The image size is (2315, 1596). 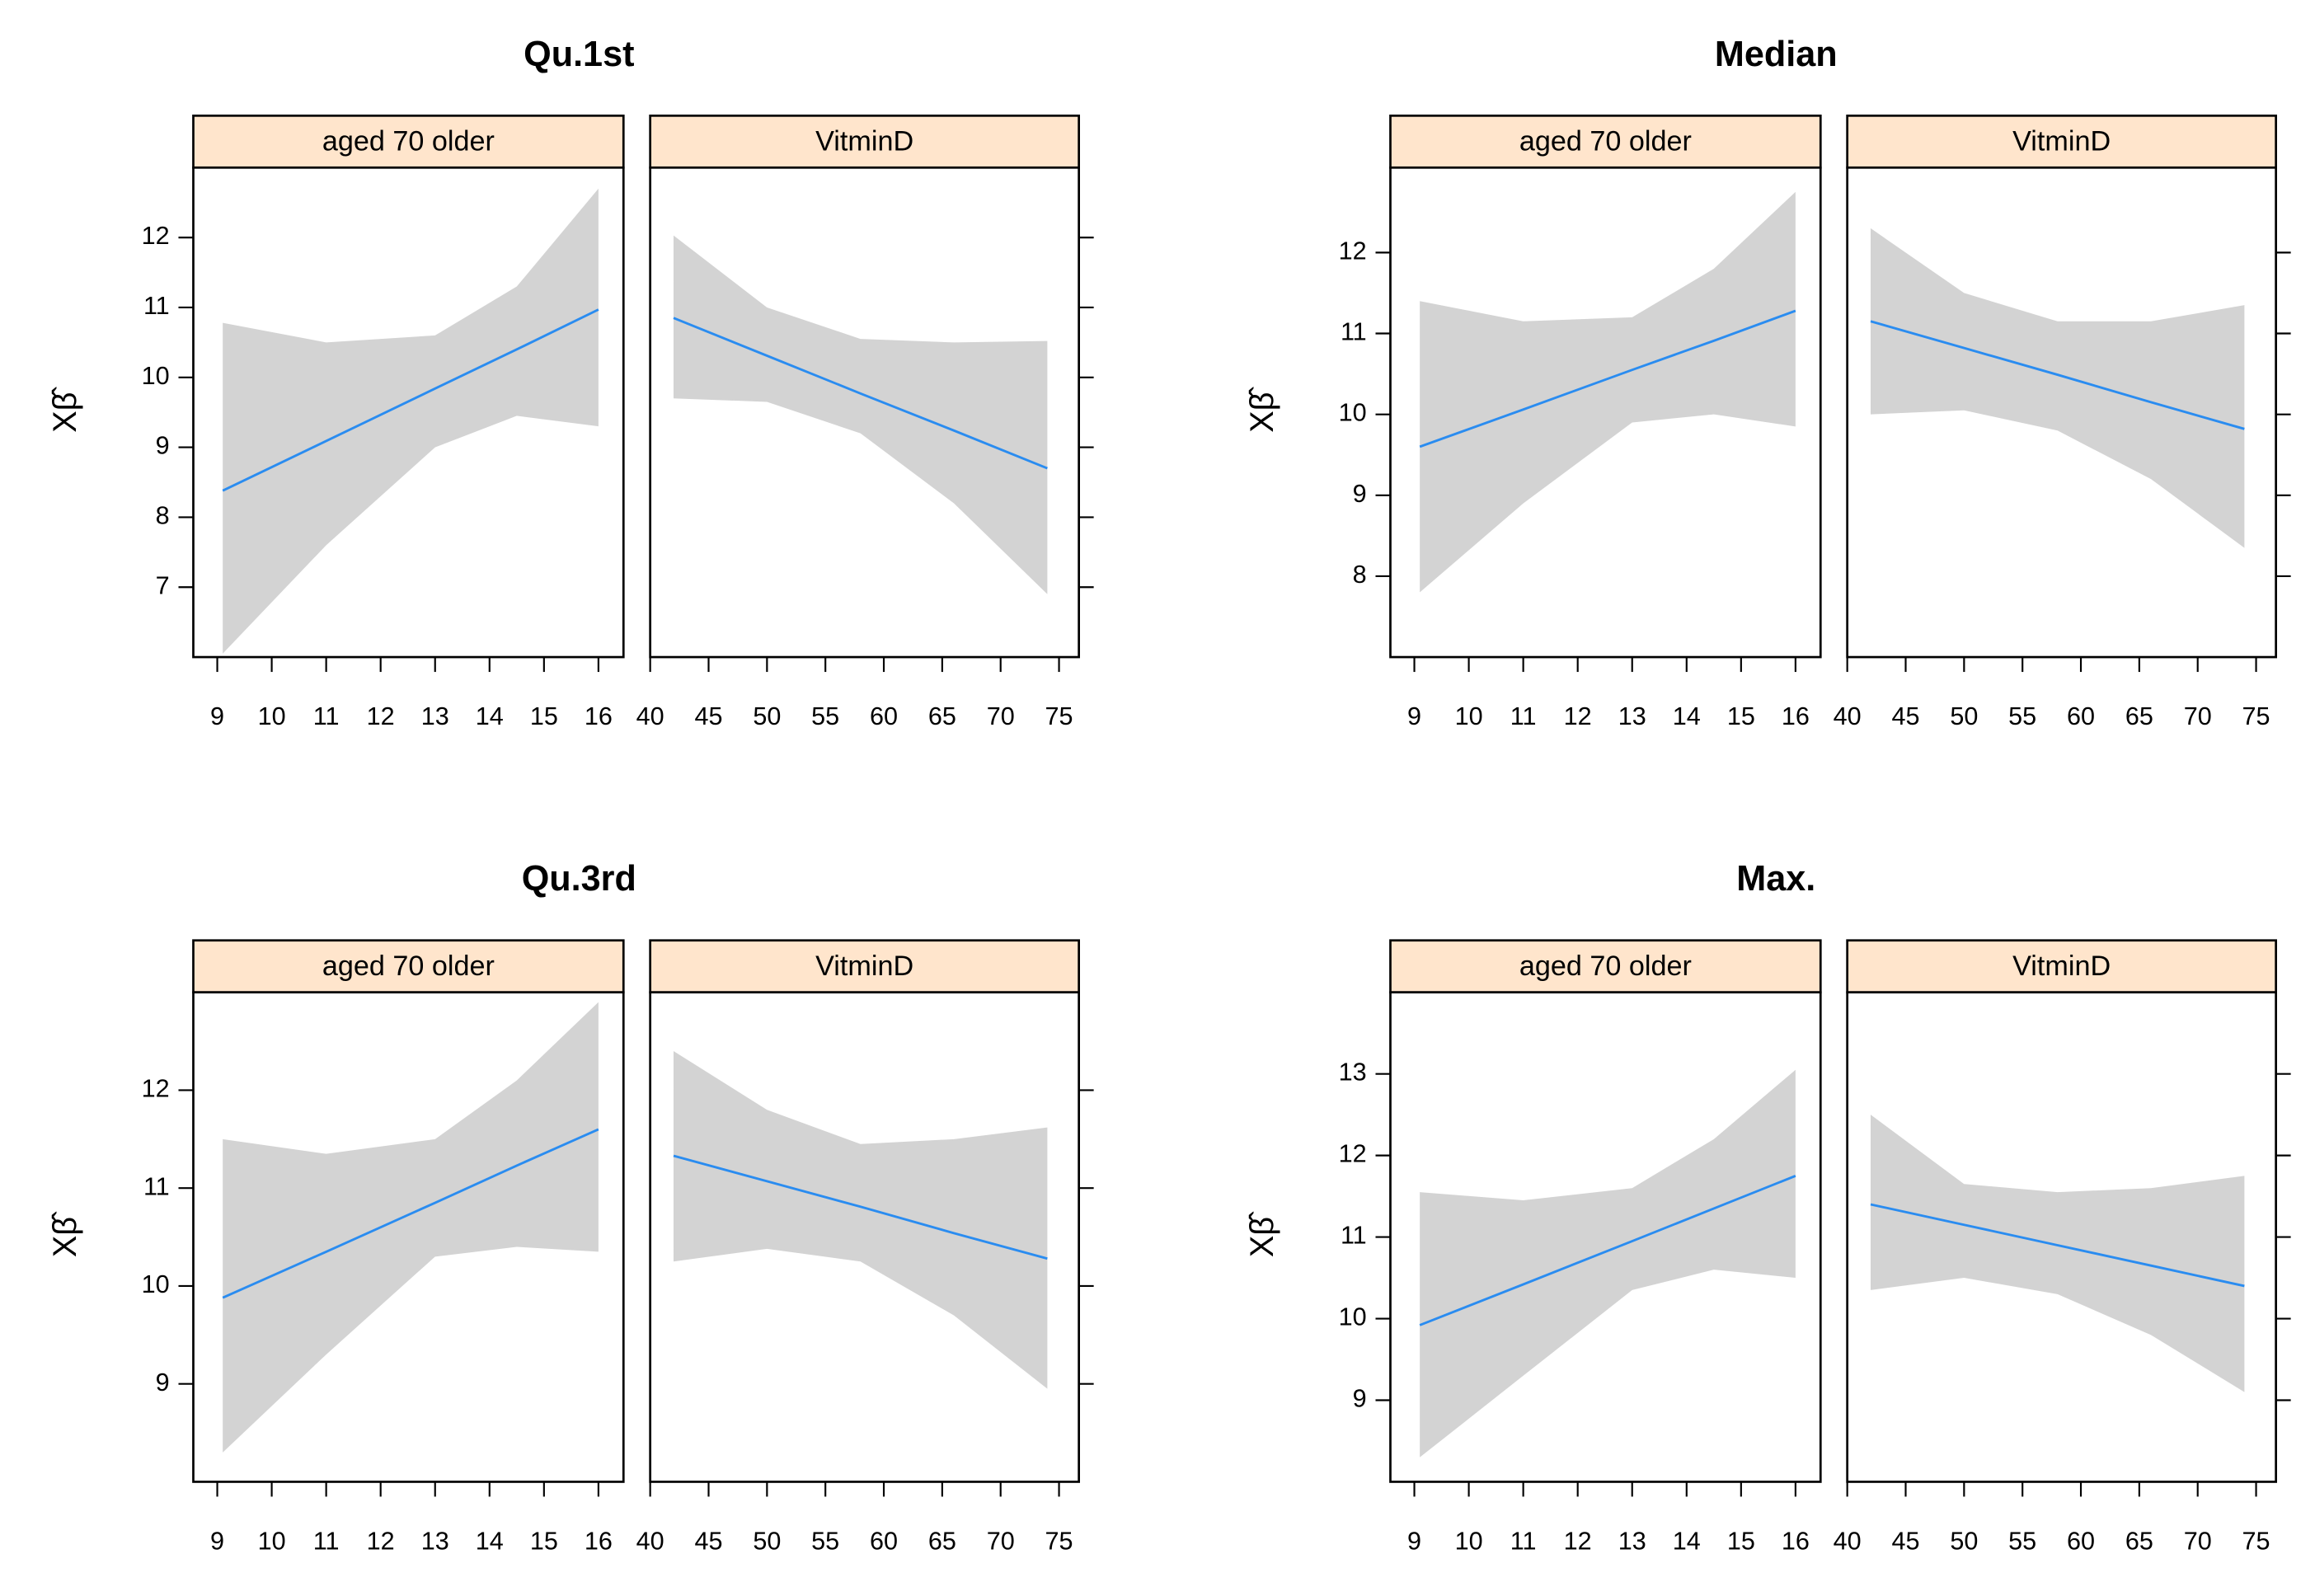 What do you see at coordinates (579, 54) in the screenshot?
I see `chart-title: Qu.1st` at bounding box center [579, 54].